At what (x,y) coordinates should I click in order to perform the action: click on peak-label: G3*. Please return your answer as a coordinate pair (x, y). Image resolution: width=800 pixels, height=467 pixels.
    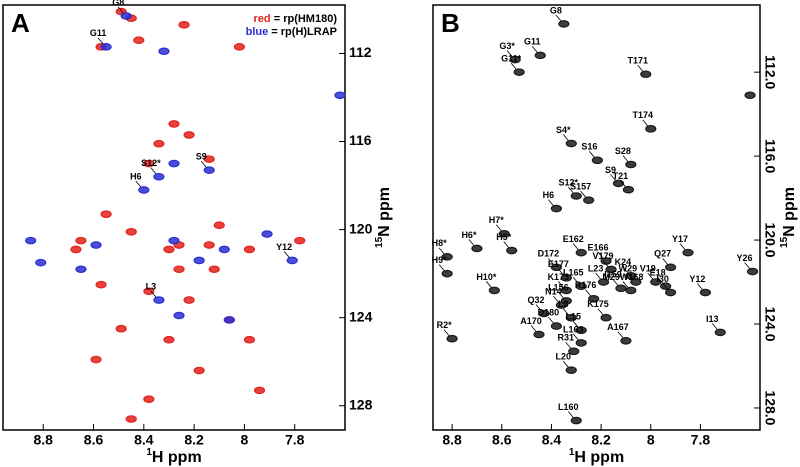
    Looking at the image, I should click on (507, 46).